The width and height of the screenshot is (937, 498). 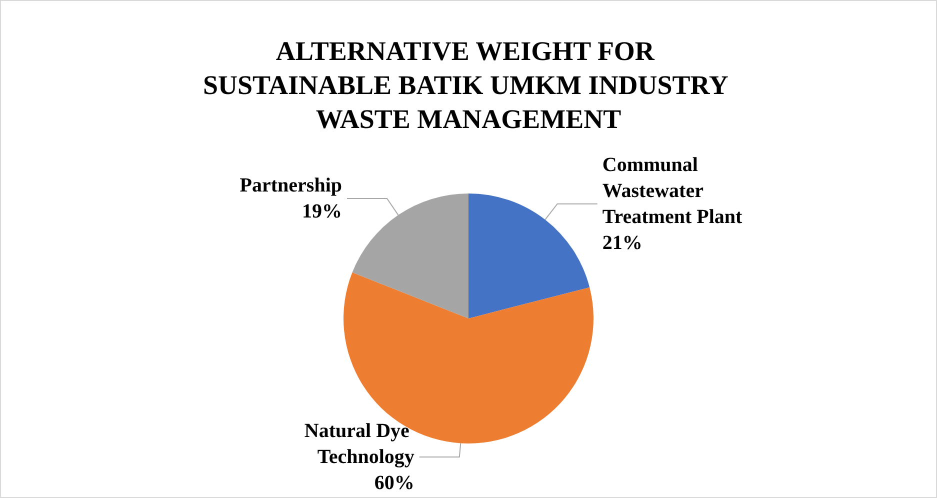 I want to click on data-label: 19%, so click(x=322, y=211).